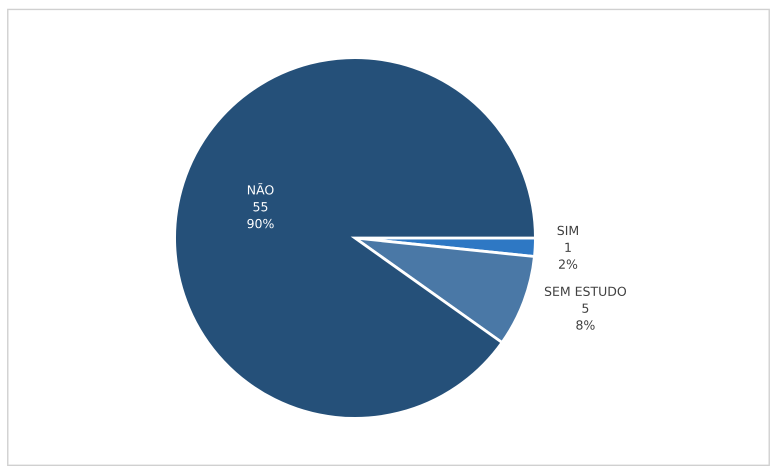  What do you see at coordinates (585, 291) in the screenshot?
I see `slice-label: SEM ESTUDO` at bounding box center [585, 291].